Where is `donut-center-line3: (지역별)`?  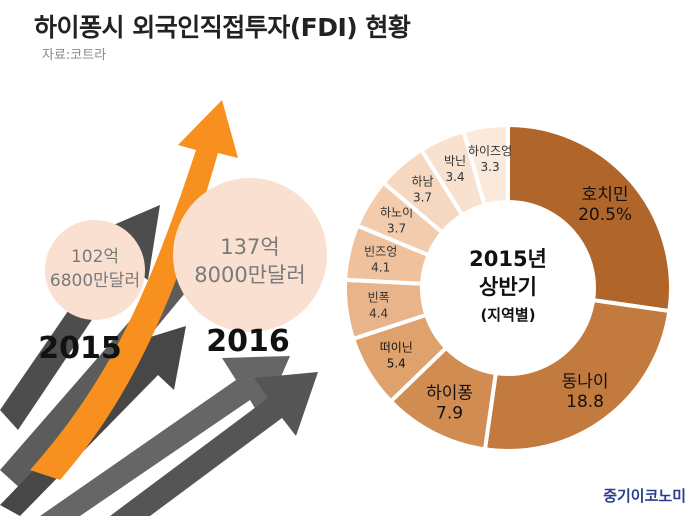 donut-center-line3: (지역별) is located at coordinates (507, 315).